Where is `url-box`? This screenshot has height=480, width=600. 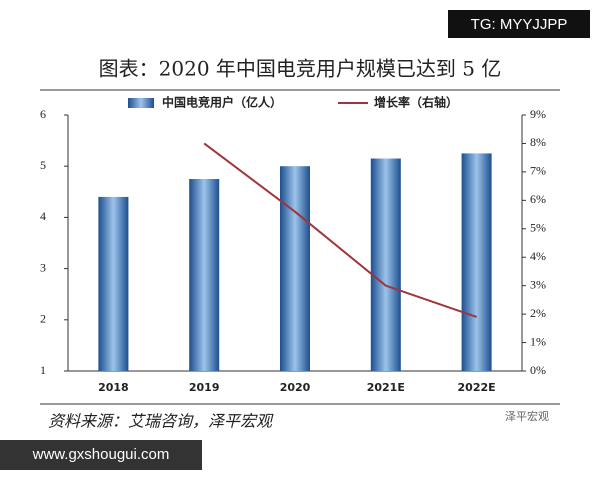 url-box is located at coordinates (101, 455).